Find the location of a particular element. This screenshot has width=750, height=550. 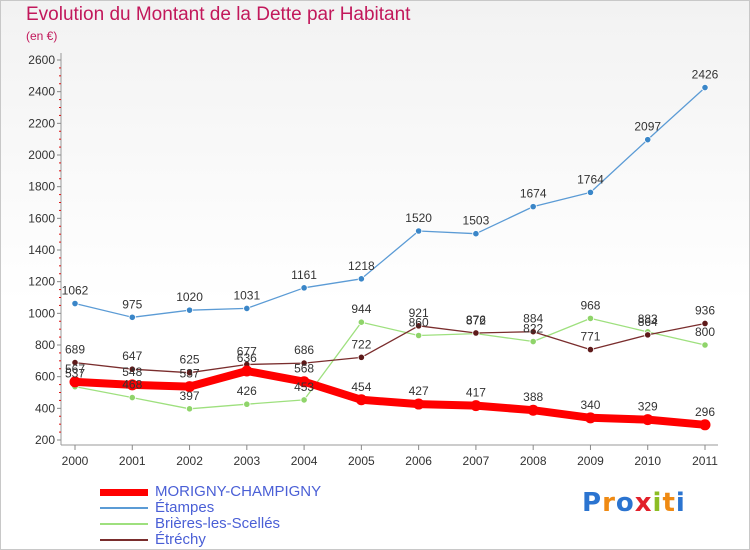

data-label: 388 is located at coordinates (533, 397).